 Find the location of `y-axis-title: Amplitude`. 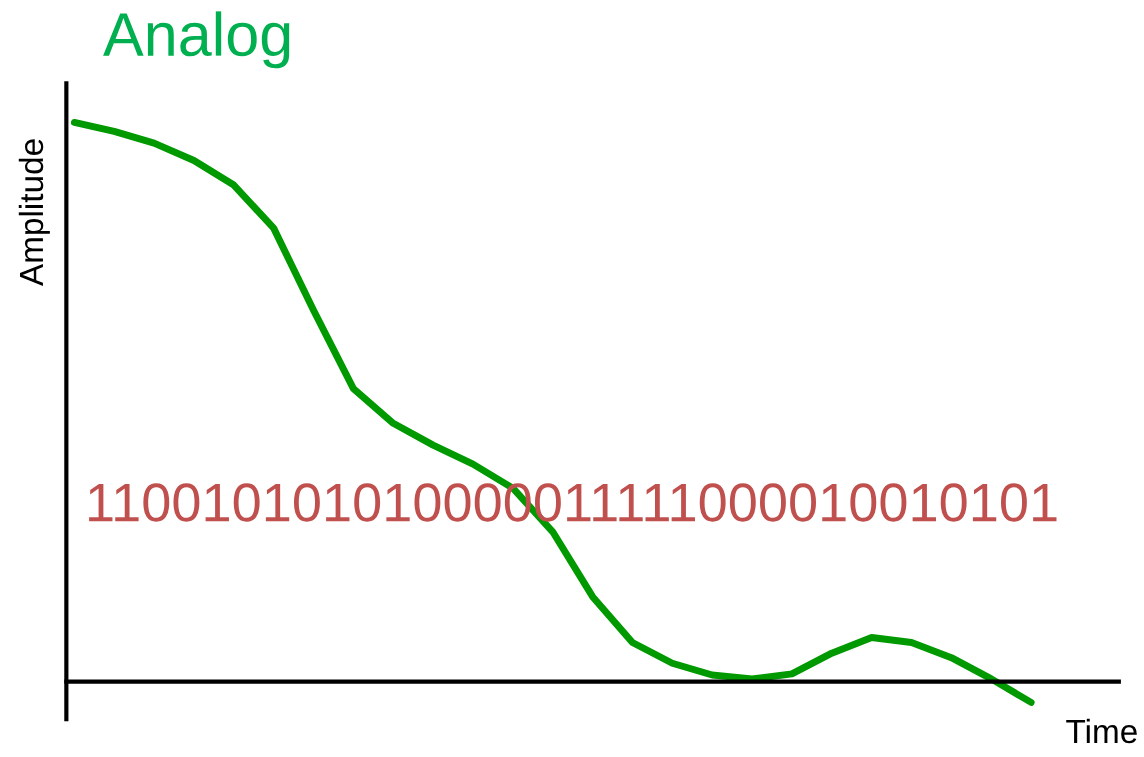

y-axis-title: Amplitude is located at coordinates (34, 212).